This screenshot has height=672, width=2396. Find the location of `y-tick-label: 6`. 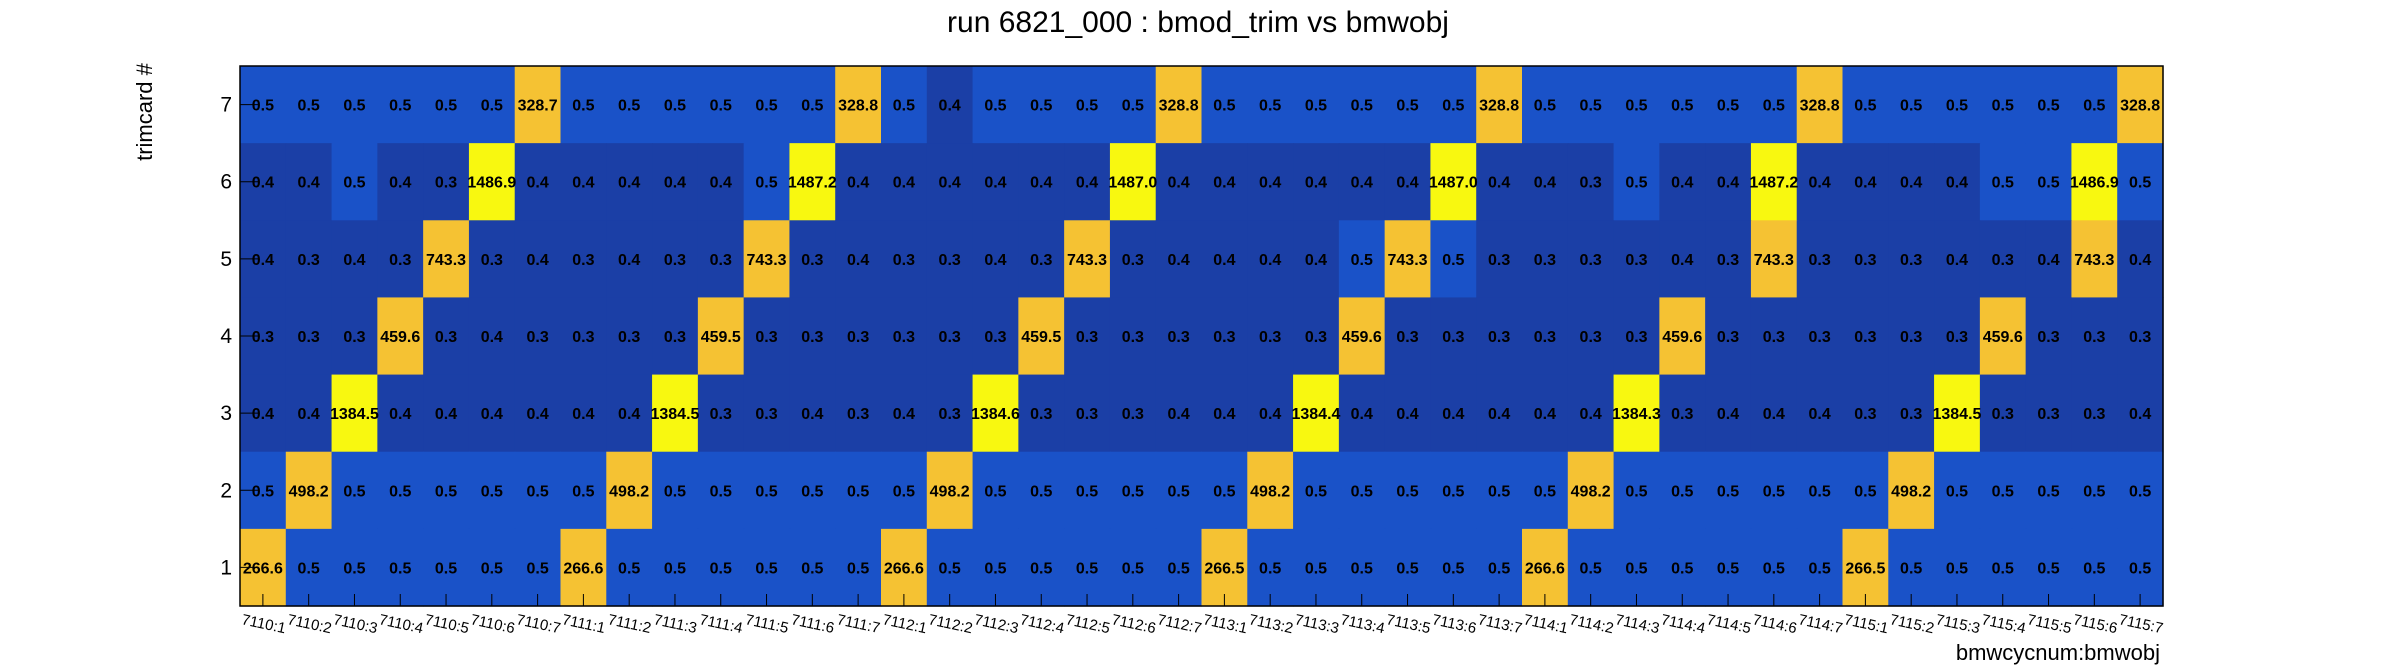

y-tick-label: 6 is located at coordinates (226, 182).